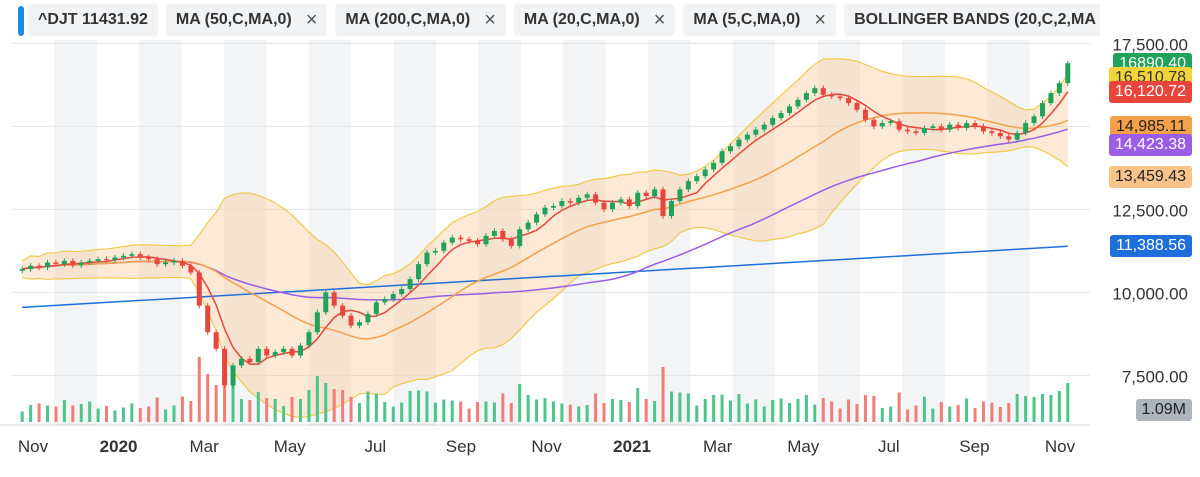  What do you see at coordinates (93, 20) in the screenshot?
I see `overlay-pill-0: ^DJT 11431.92` at bounding box center [93, 20].